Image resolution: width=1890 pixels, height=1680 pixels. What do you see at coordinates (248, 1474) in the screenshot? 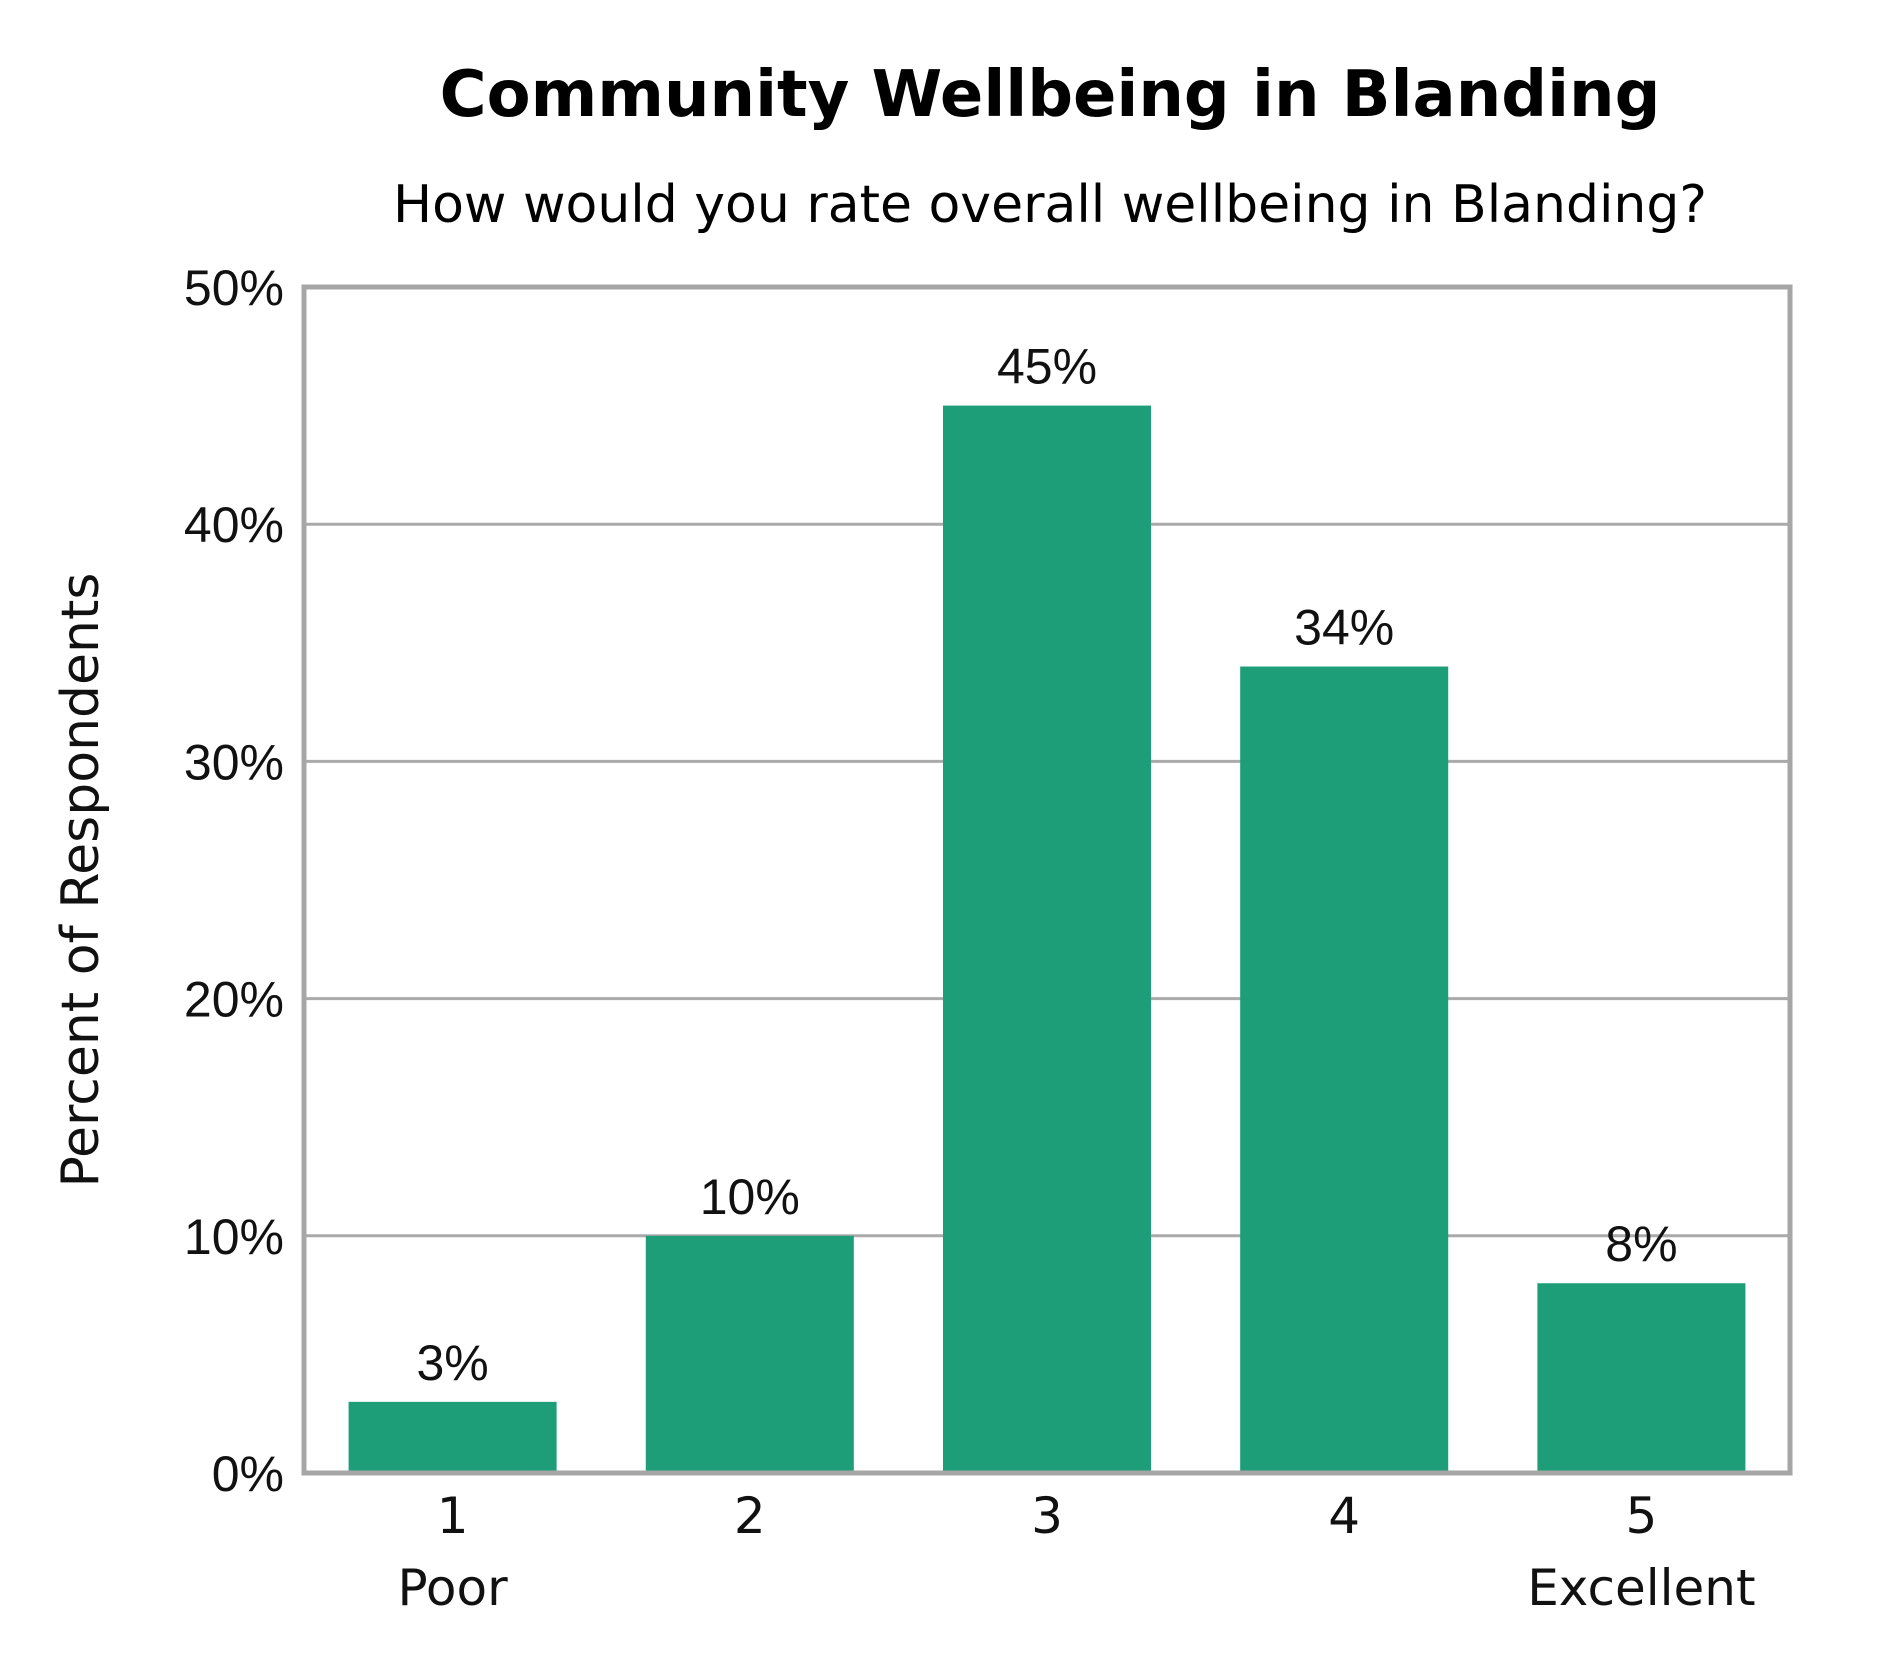
I see `y-tick-label: 0%` at bounding box center [248, 1474].